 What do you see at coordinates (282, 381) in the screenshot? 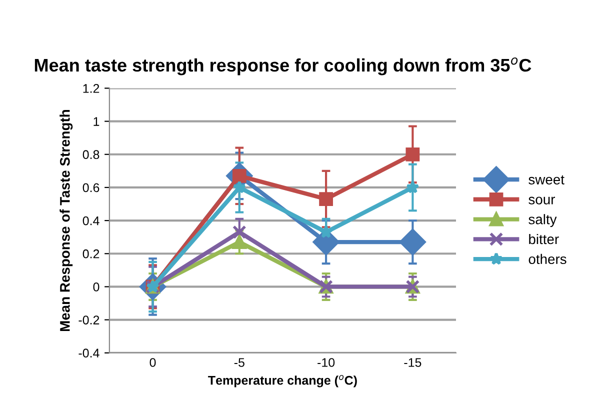
I see `x-axis-title: Temperature change ($^{o}$C)` at bounding box center [282, 381].